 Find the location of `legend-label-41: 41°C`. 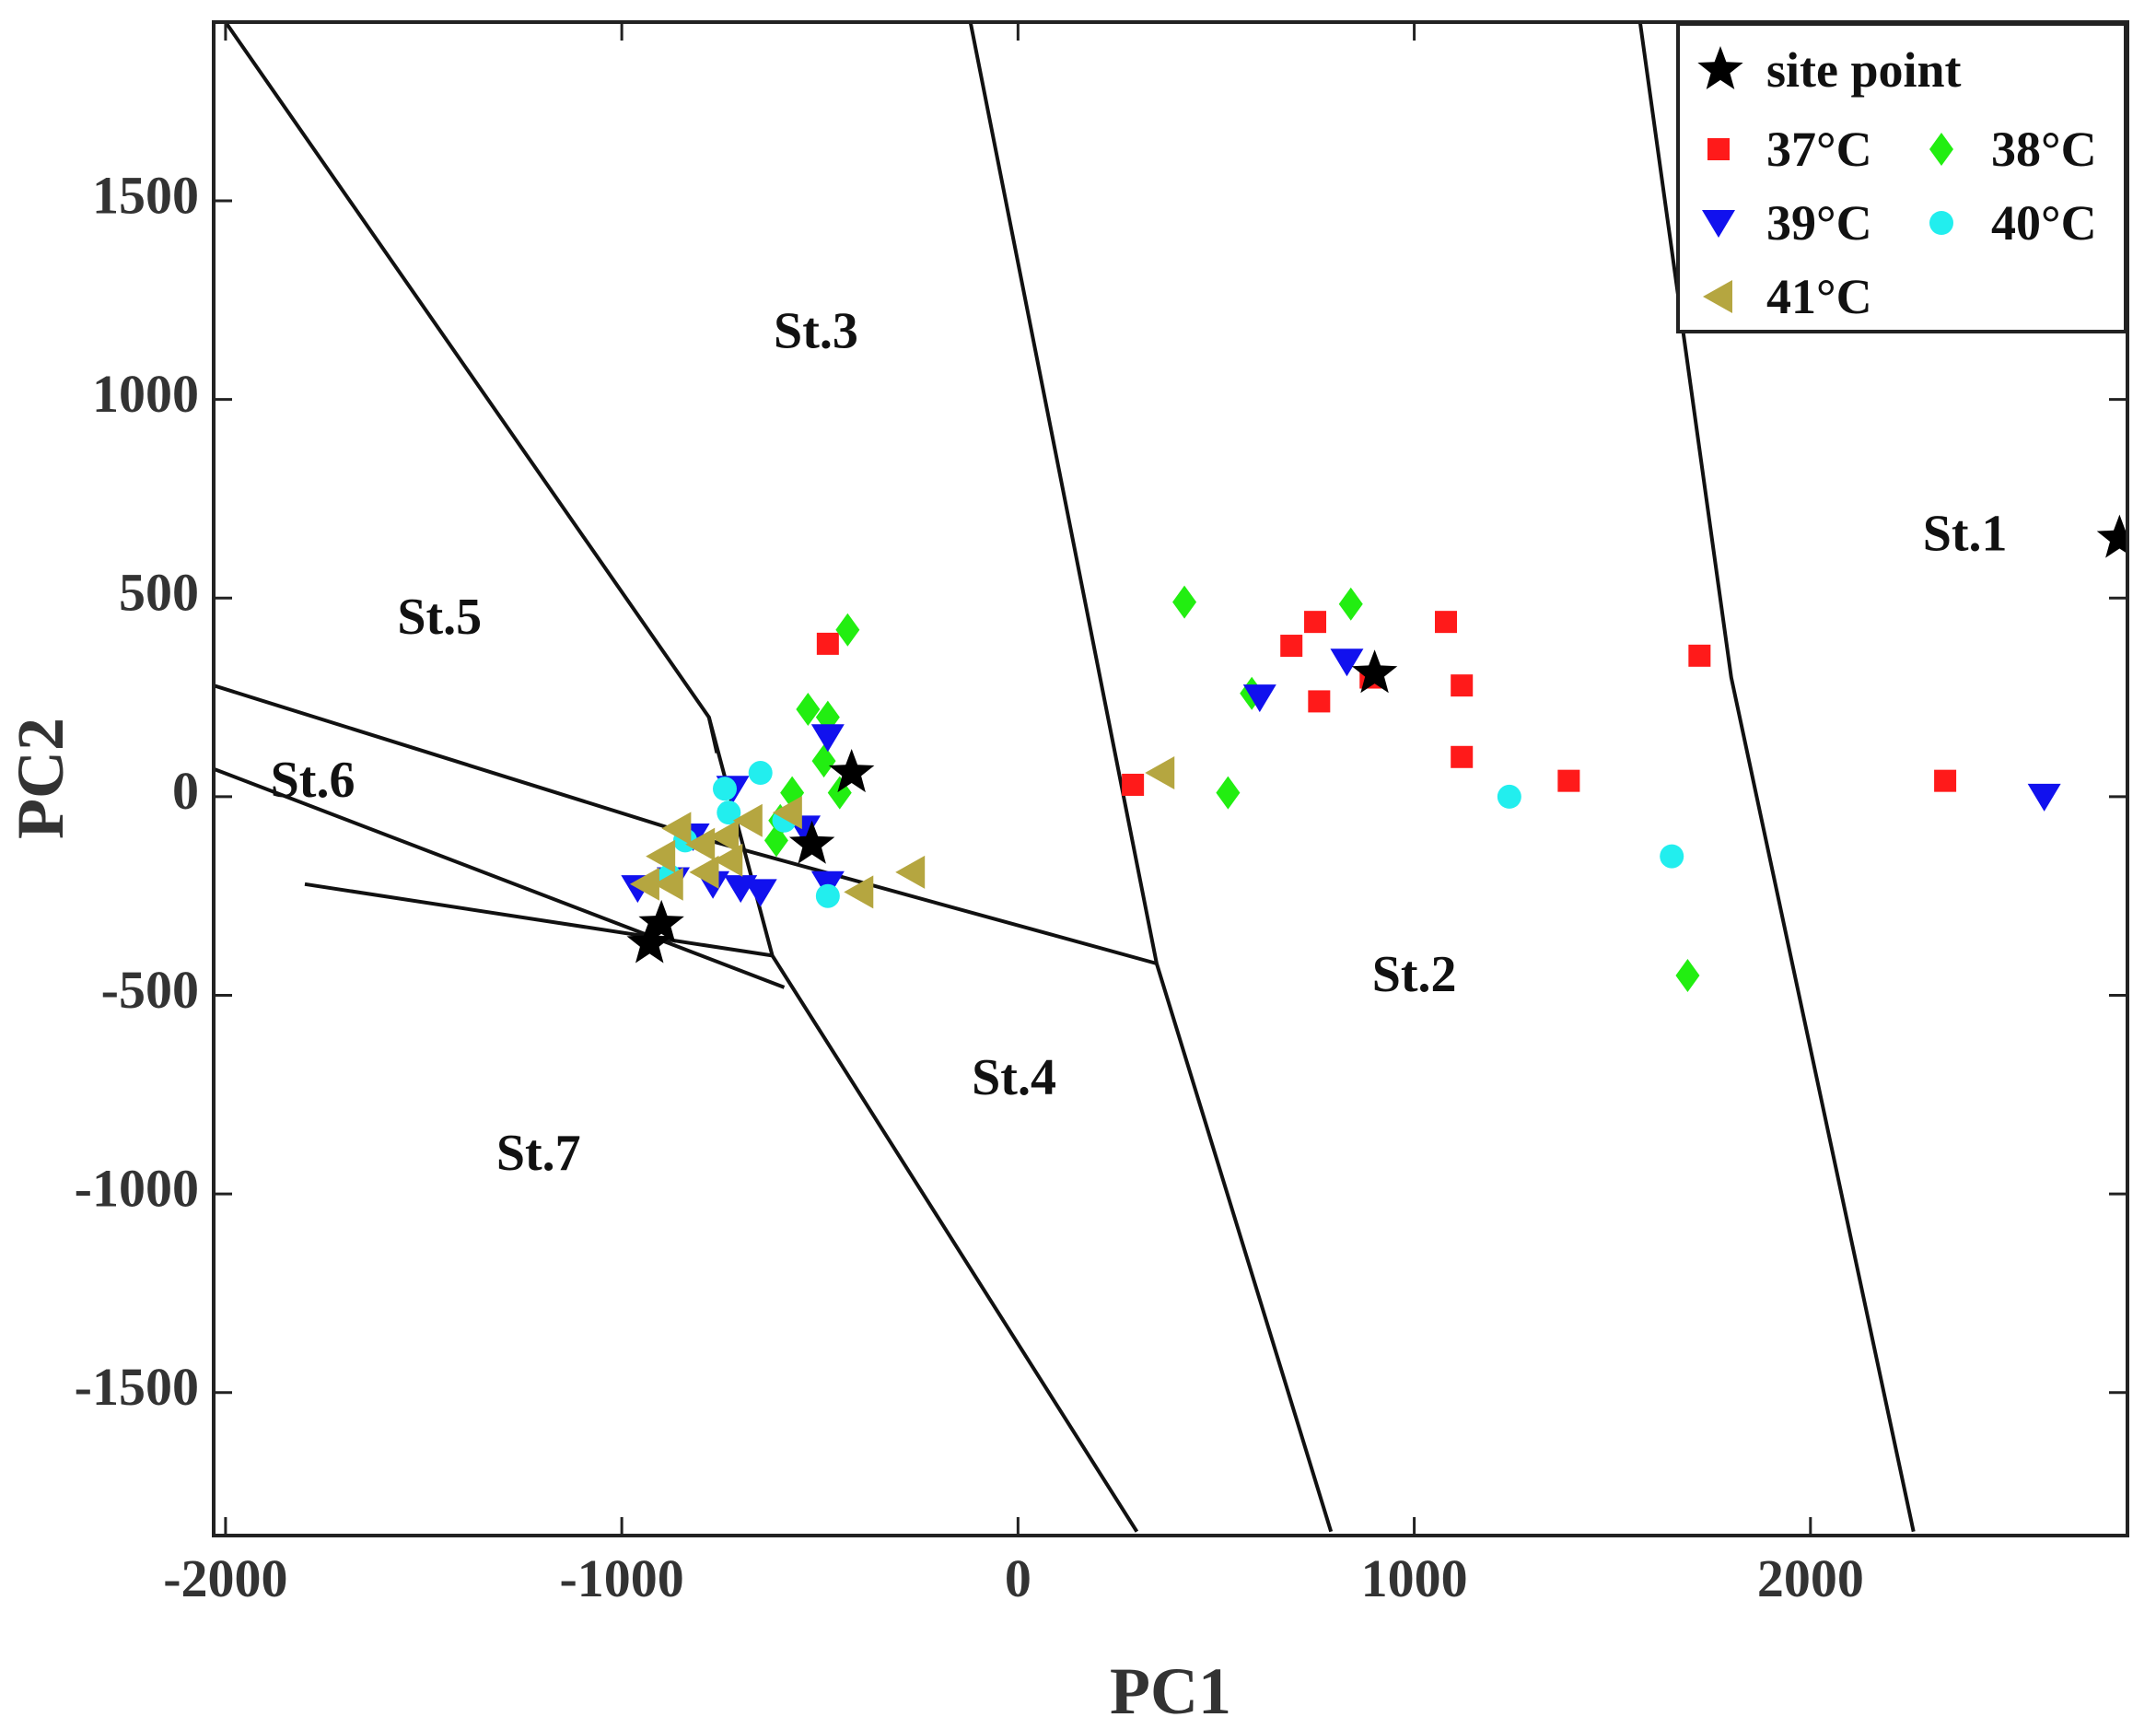

legend-label-41: 41°C is located at coordinates (1819, 297).